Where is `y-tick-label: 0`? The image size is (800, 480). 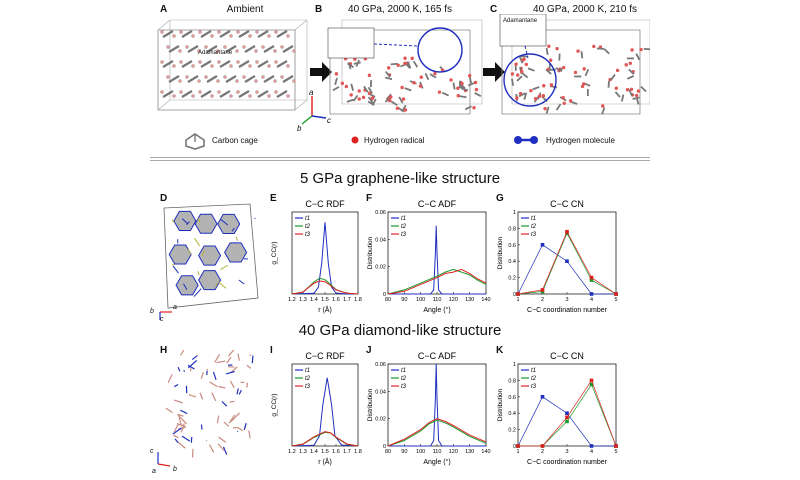 y-tick-label: 0 is located at coordinates (514, 295).